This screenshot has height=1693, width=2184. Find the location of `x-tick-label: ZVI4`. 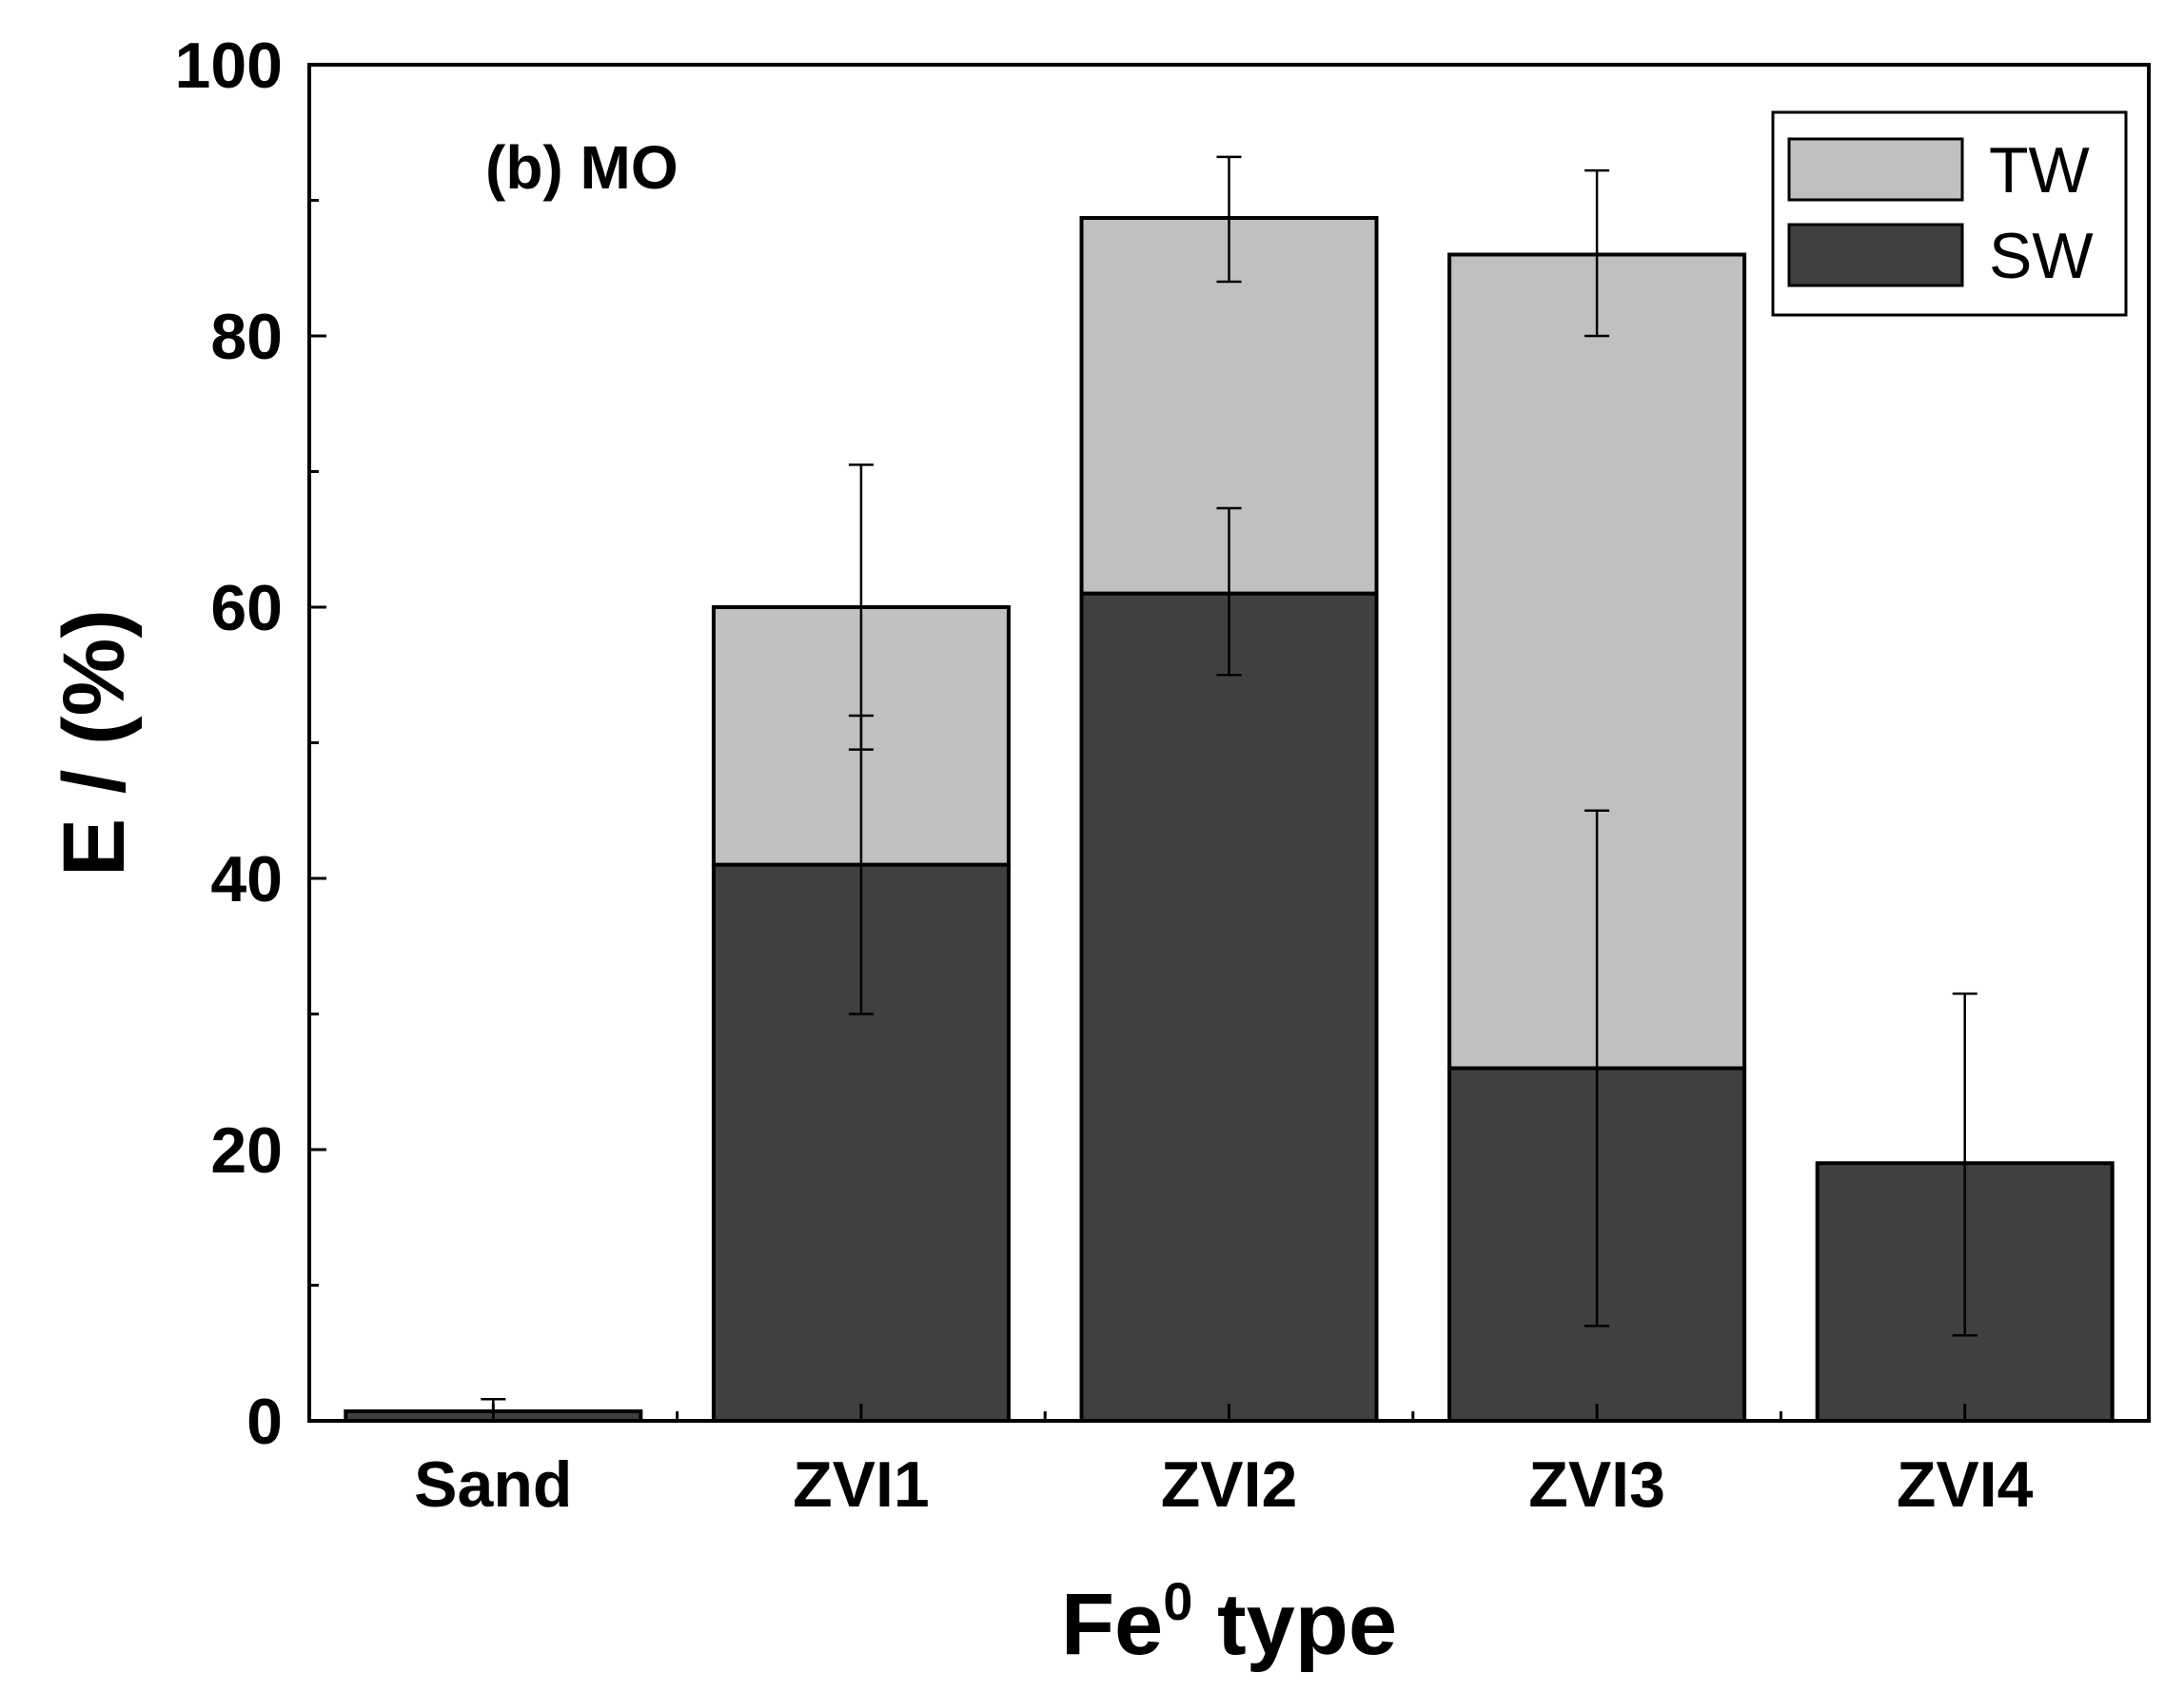

x-tick-label: ZVI4 is located at coordinates (1965, 1484).